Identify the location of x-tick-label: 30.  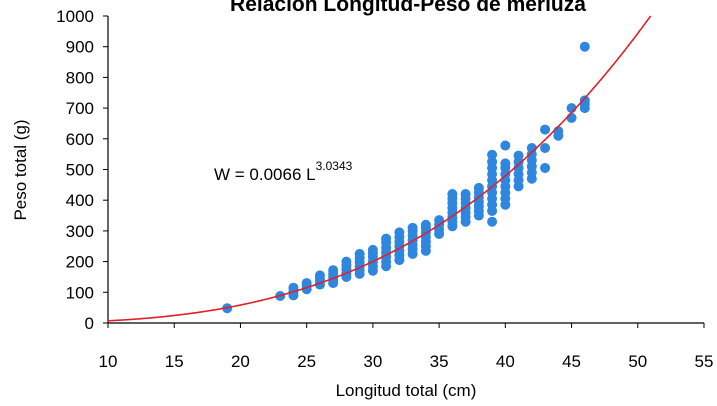
(372, 361).